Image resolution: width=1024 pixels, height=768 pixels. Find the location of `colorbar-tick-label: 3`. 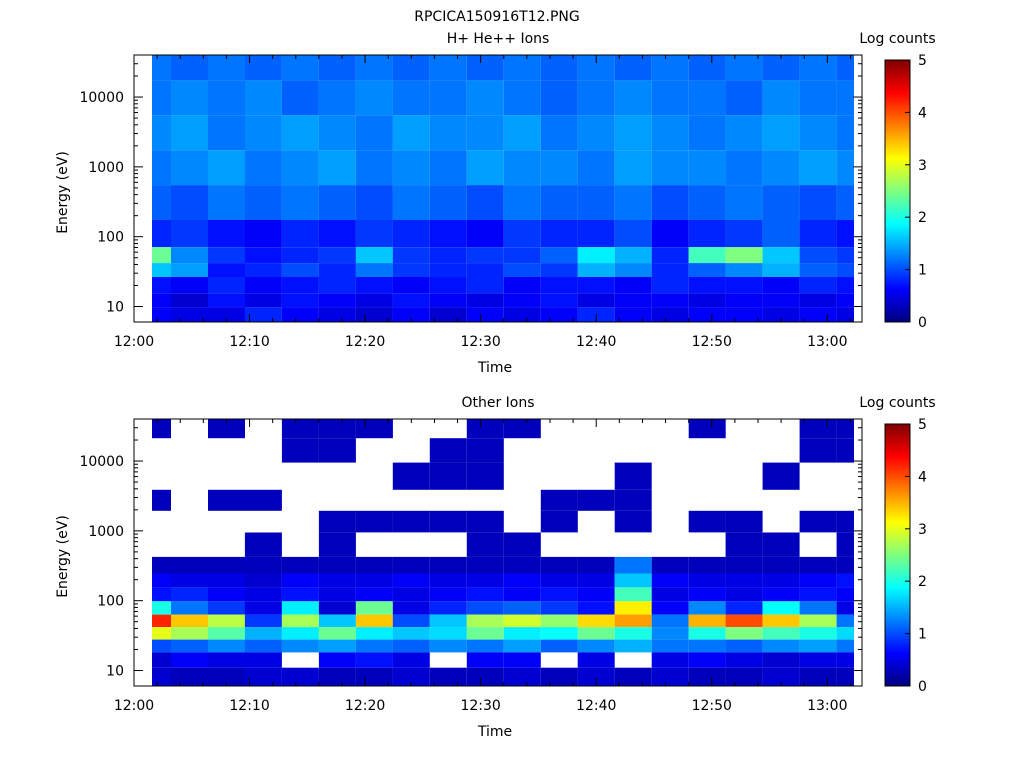

colorbar-tick-label: 3 is located at coordinates (922, 530).